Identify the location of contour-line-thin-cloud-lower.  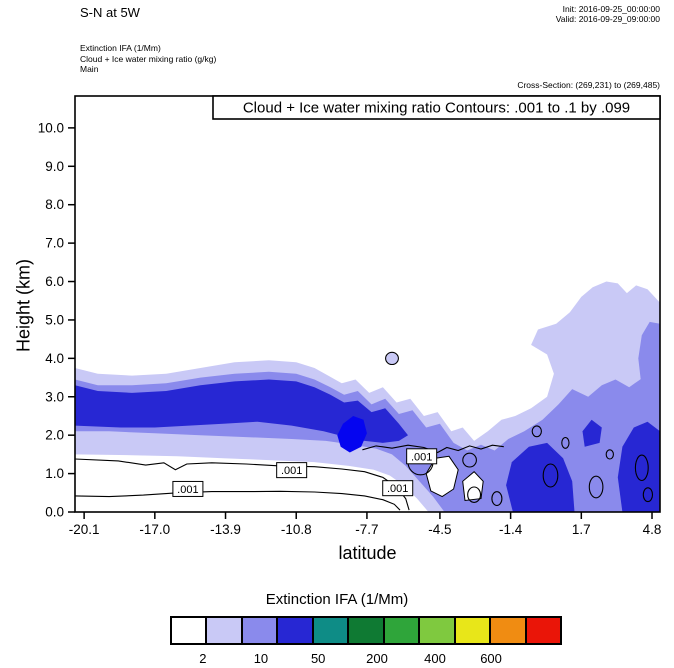
(238, 500).